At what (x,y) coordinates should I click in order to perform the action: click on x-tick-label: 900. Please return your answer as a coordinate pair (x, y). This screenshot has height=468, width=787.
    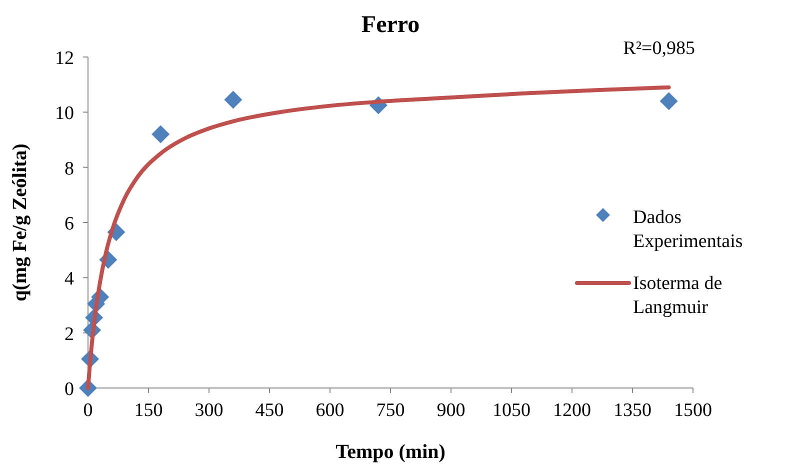
    Looking at the image, I should click on (451, 410).